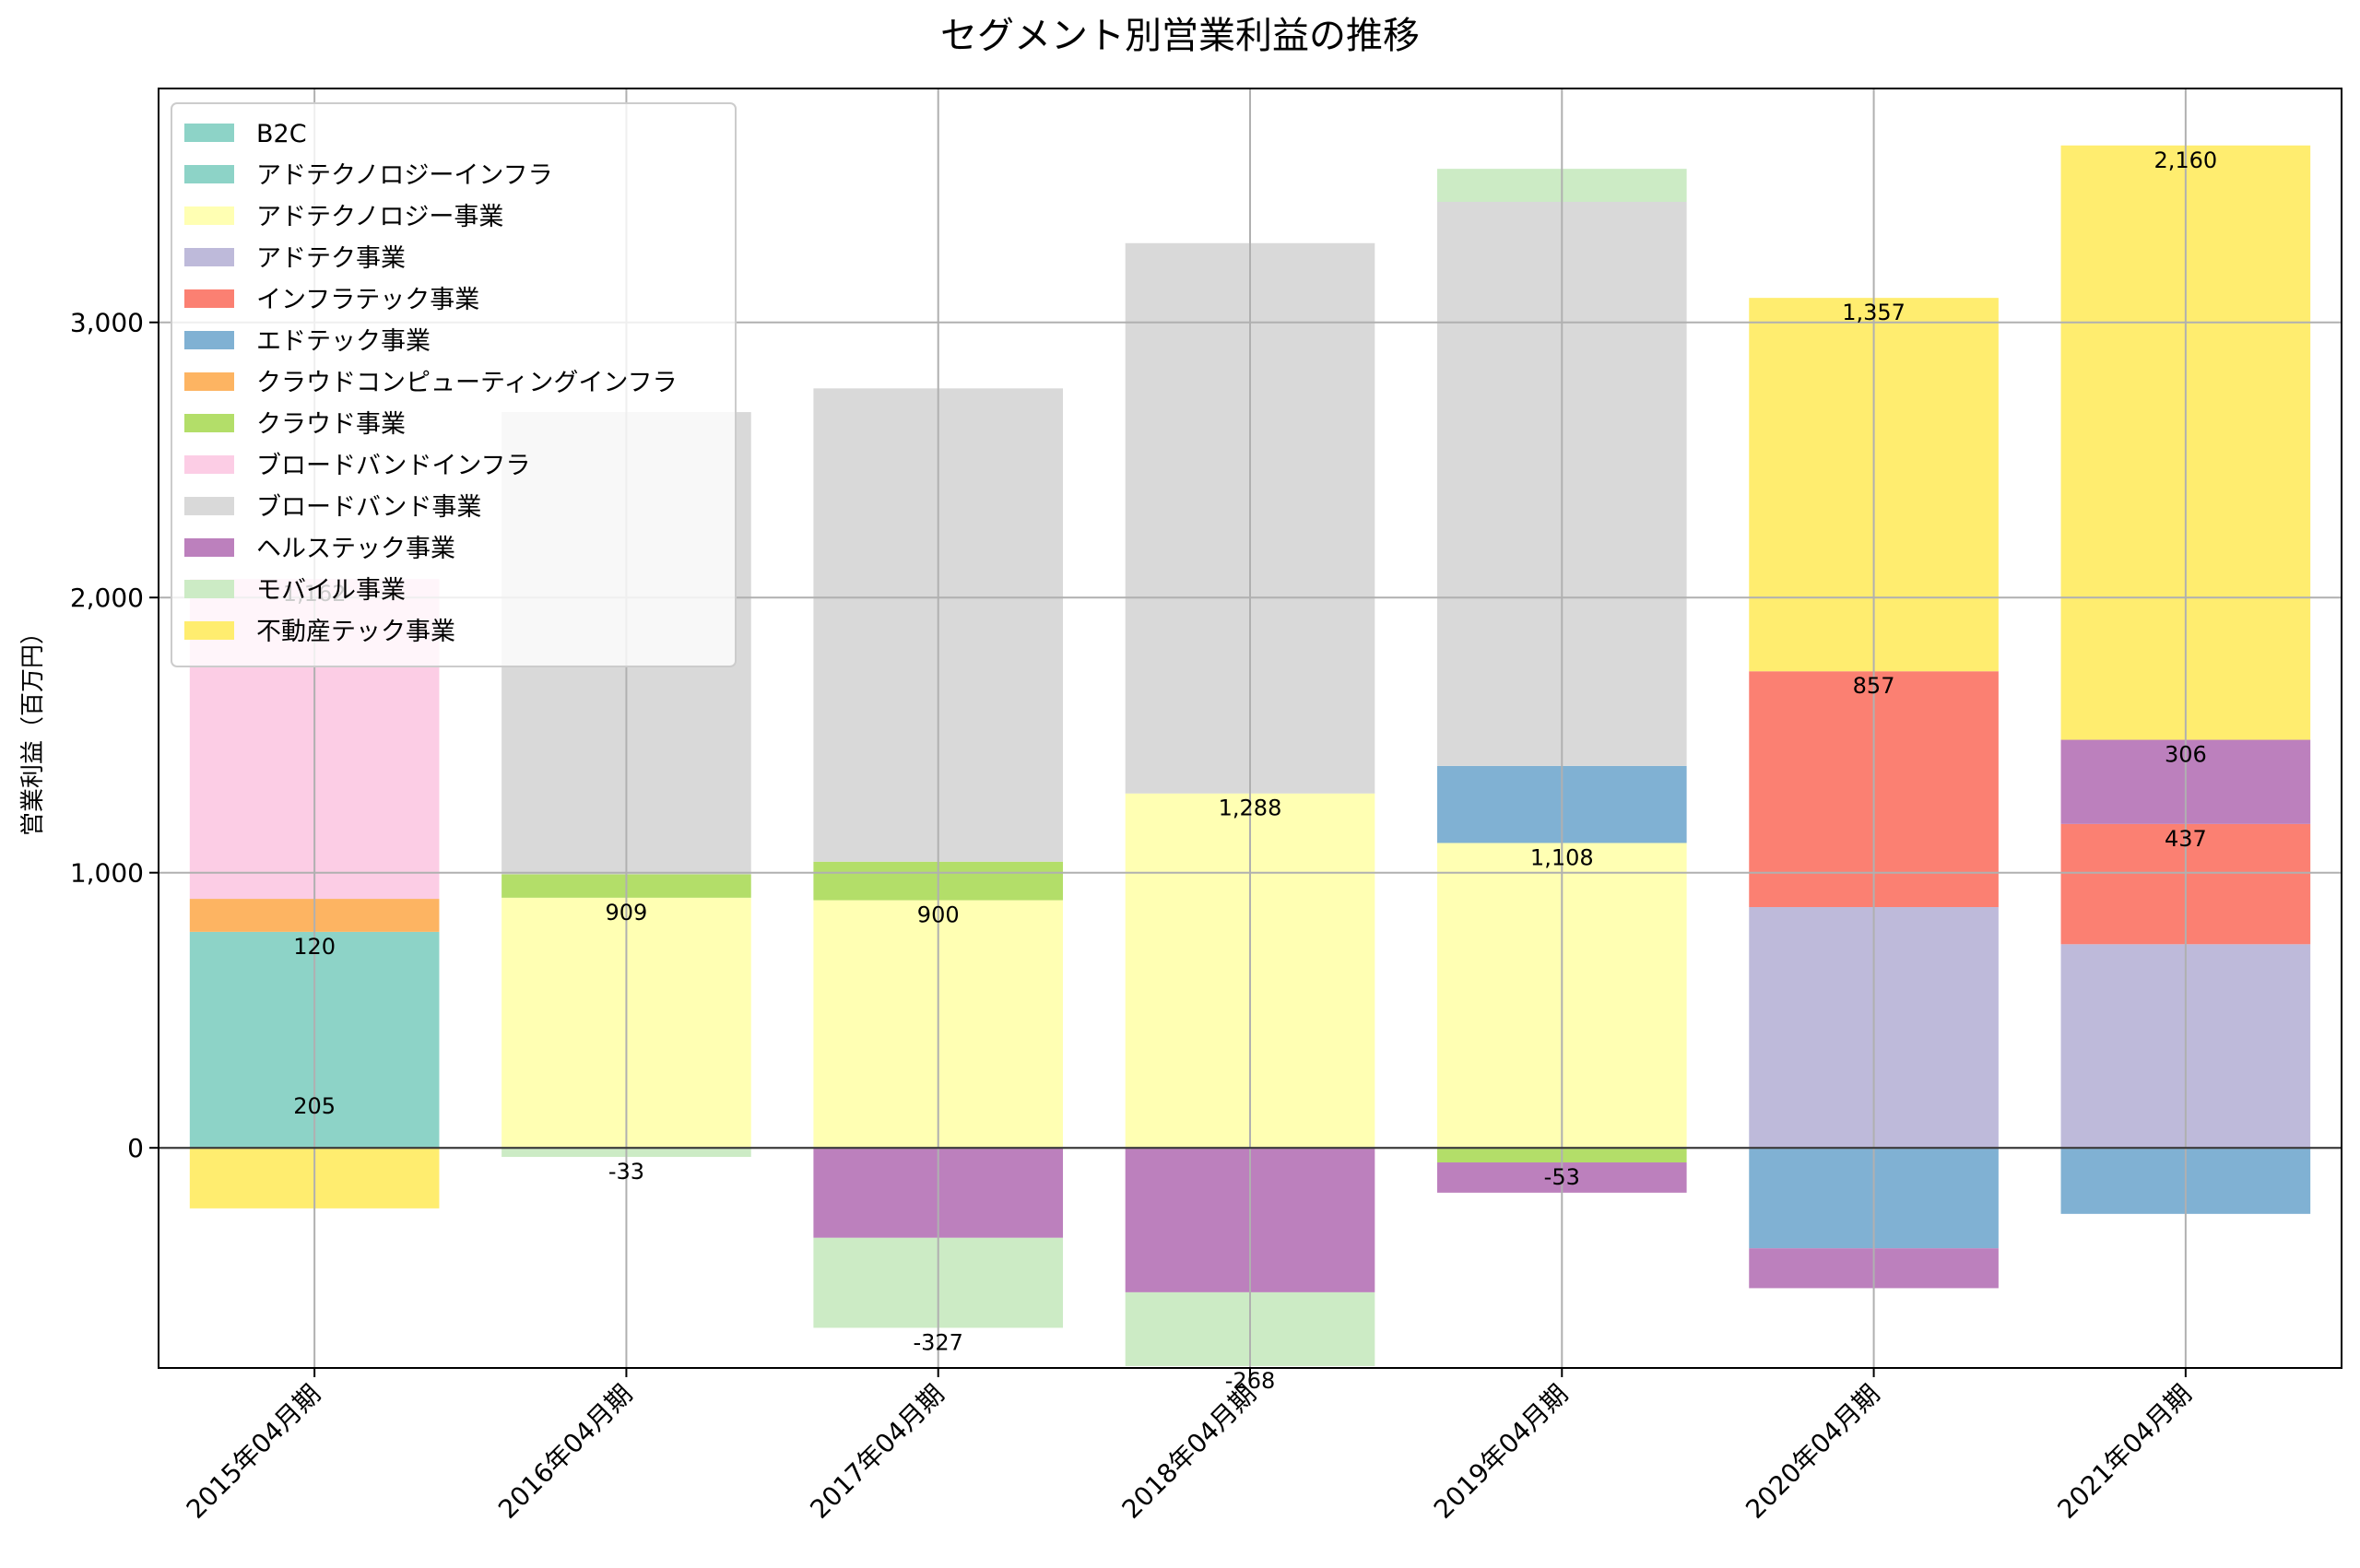 This screenshot has height=1568, width=2360. Describe the element at coordinates (379, 217) in the screenshot. I see `legend-label: アドテクノロジー事業` at that location.